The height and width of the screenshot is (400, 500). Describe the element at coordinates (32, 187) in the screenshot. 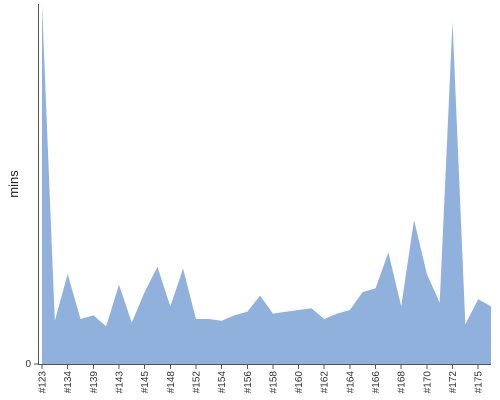

I see `y-axis: 0` at that location.